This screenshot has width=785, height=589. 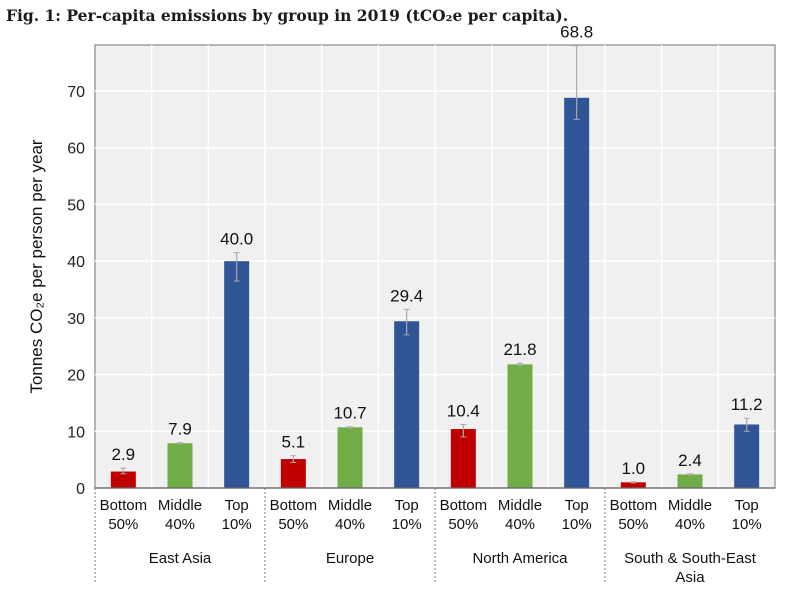 I want to click on data-label: 2.4, so click(x=690, y=460).